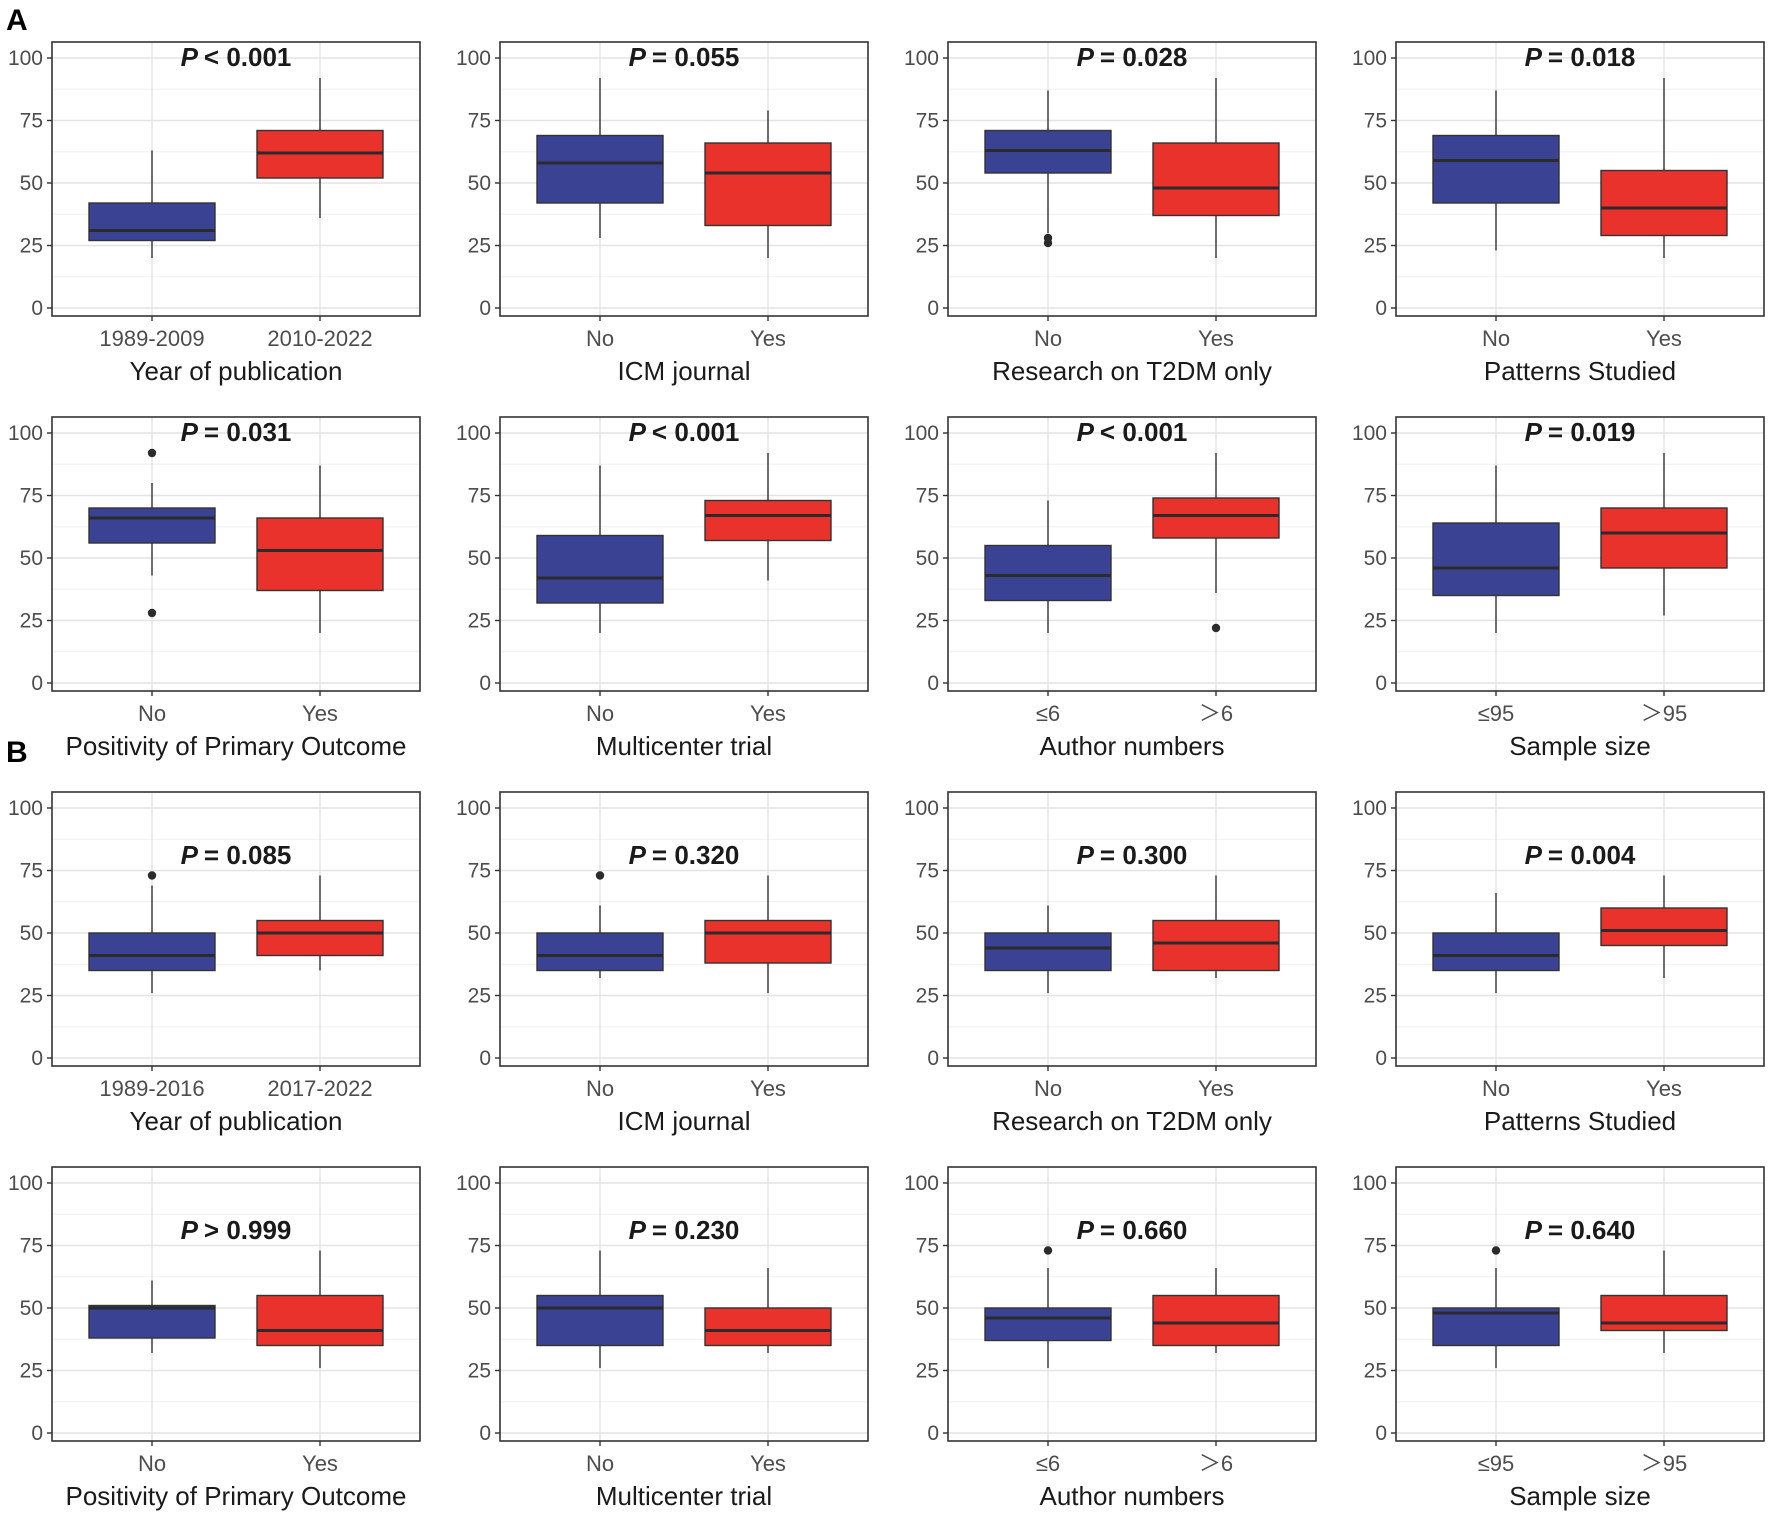 This screenshot has height=1513, width=1772. What do you see at coordinates (236, 1121) in the screenshot?
I see `x-axis-label: Year of publication` at bounding box center [236, 1121].